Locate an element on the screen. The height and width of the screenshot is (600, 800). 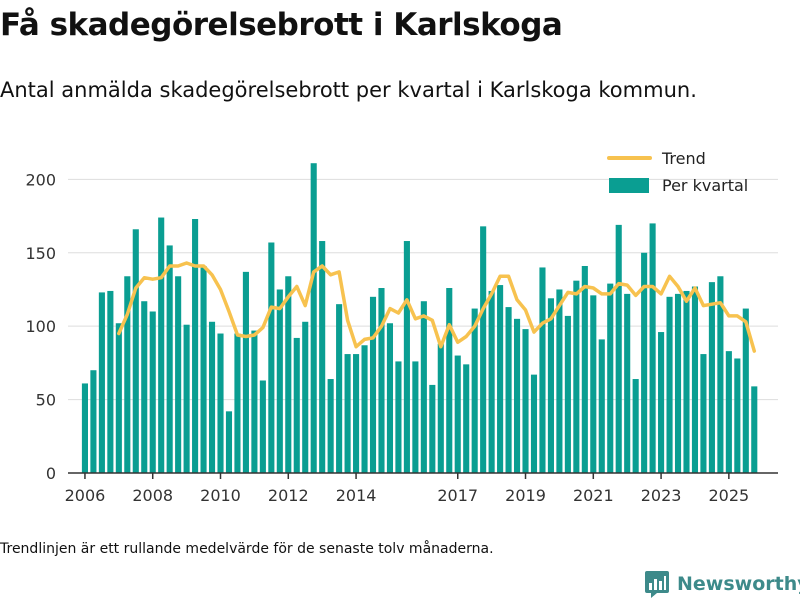
y-tick-label: 100 is located at coordinates (40, 326).